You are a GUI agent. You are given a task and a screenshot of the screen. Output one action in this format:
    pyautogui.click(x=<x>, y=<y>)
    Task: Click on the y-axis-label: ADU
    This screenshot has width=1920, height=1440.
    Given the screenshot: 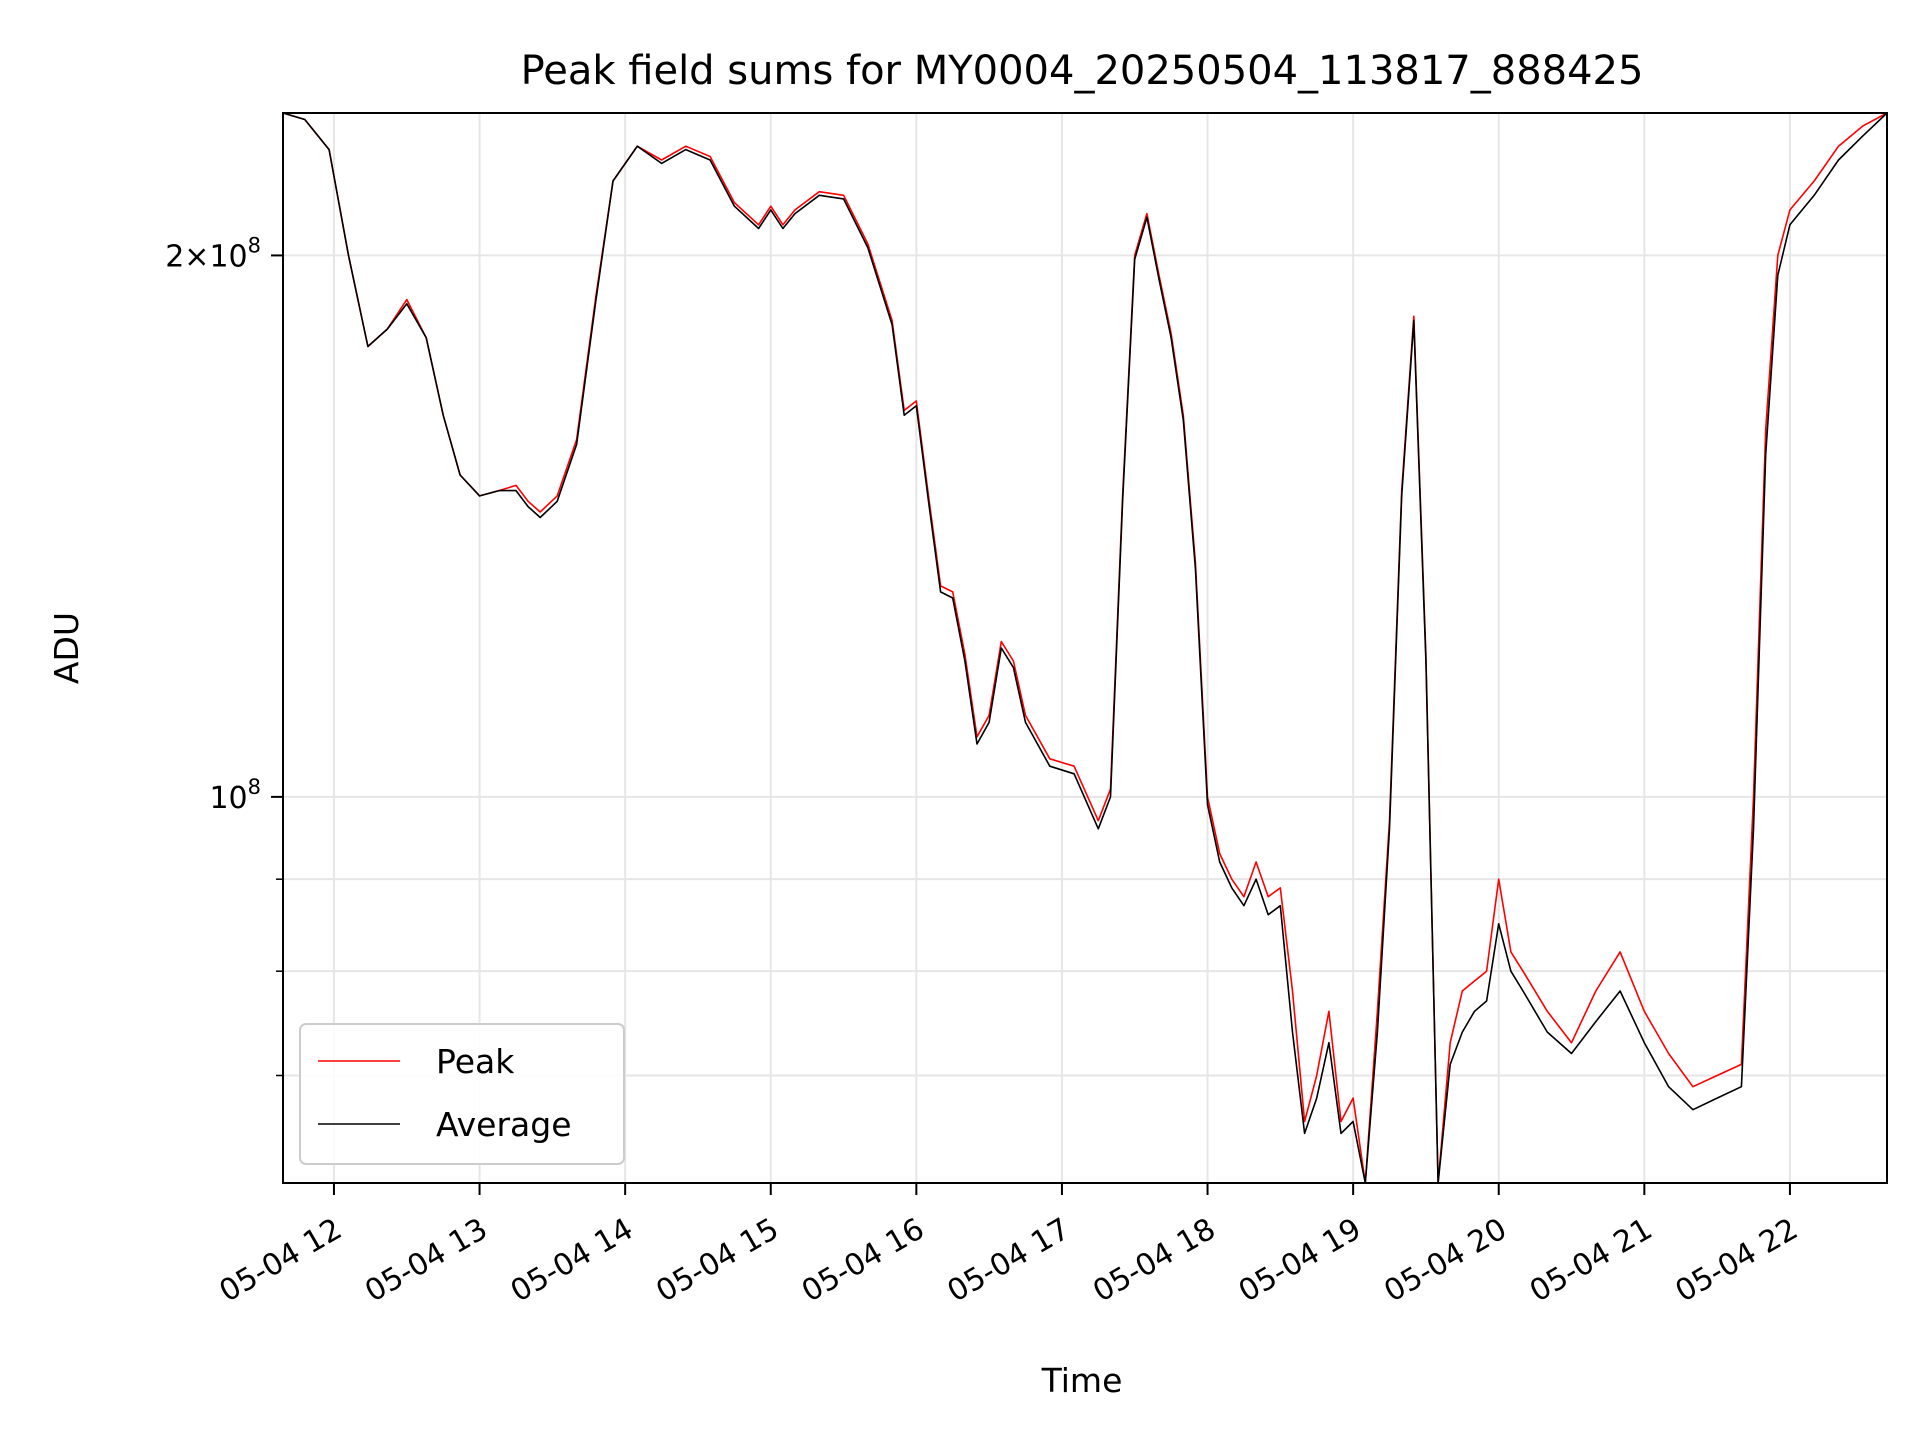 What is the action you would take?
    pyautogui.click(x=66, y=648)
    